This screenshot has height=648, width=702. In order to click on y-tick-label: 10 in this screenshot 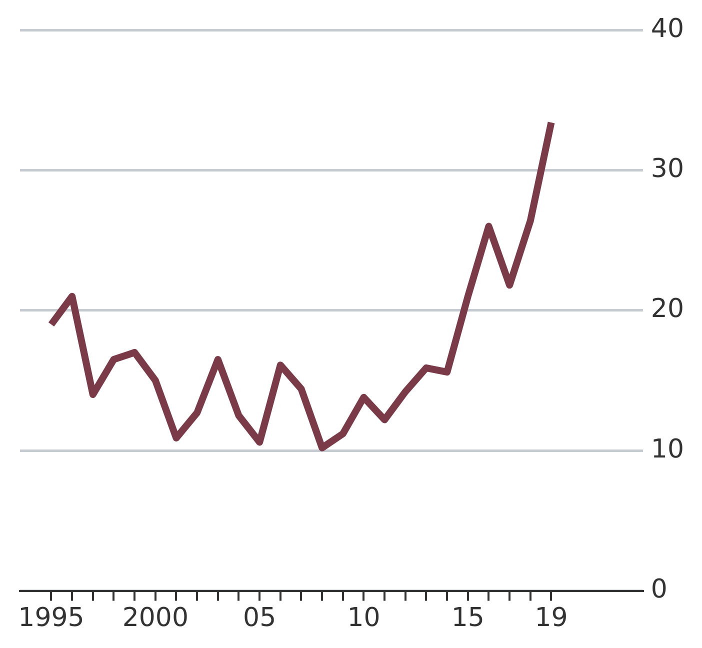, I will do `click(667, 449)`.